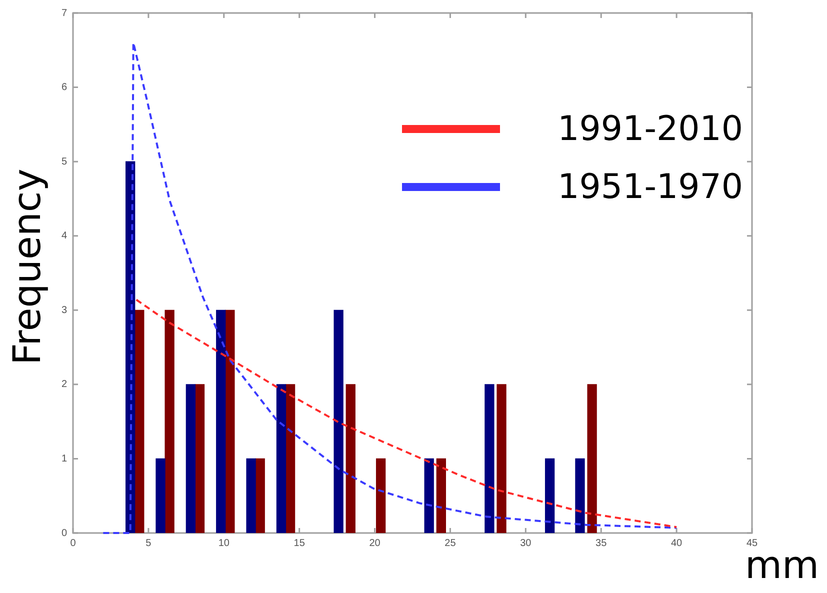 The image size is (827, 593). Describe the element at coordinates (650, 187) in the screenshot. I see `legend-label: 1951-1970` at that location.